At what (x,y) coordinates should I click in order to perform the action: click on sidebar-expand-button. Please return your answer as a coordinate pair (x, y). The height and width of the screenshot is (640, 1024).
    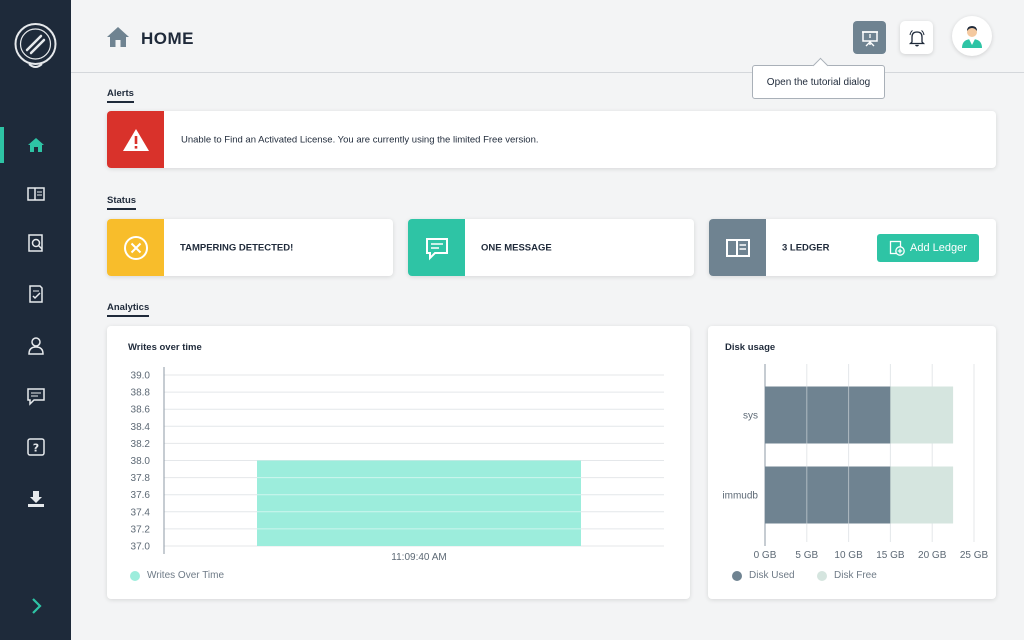
    Looking at the image, I should click on (35, 606).